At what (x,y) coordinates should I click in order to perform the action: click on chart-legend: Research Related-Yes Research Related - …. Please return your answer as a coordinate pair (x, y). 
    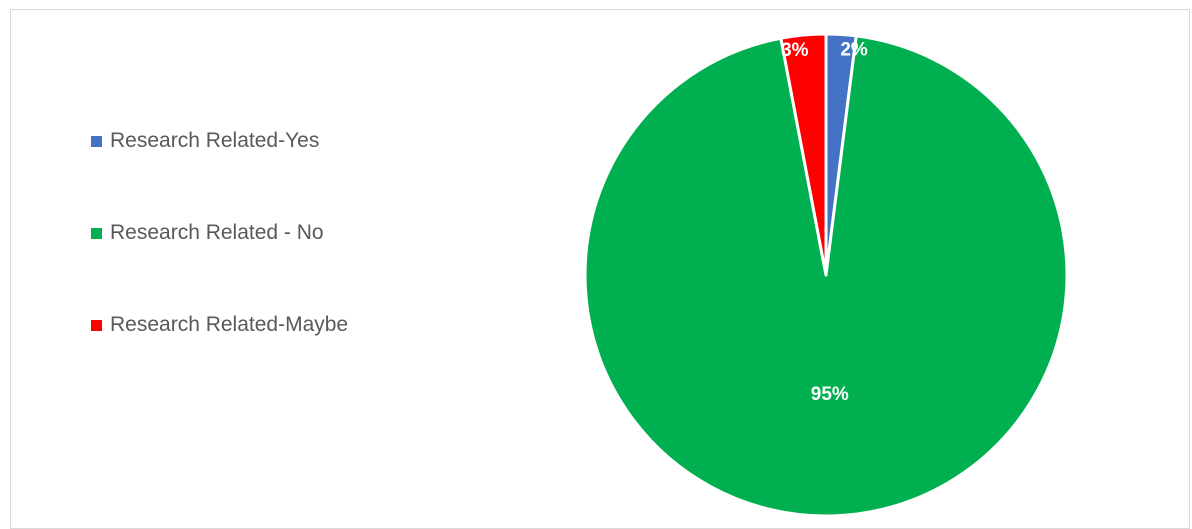
    Looking at the image, I should click on (219, 233).